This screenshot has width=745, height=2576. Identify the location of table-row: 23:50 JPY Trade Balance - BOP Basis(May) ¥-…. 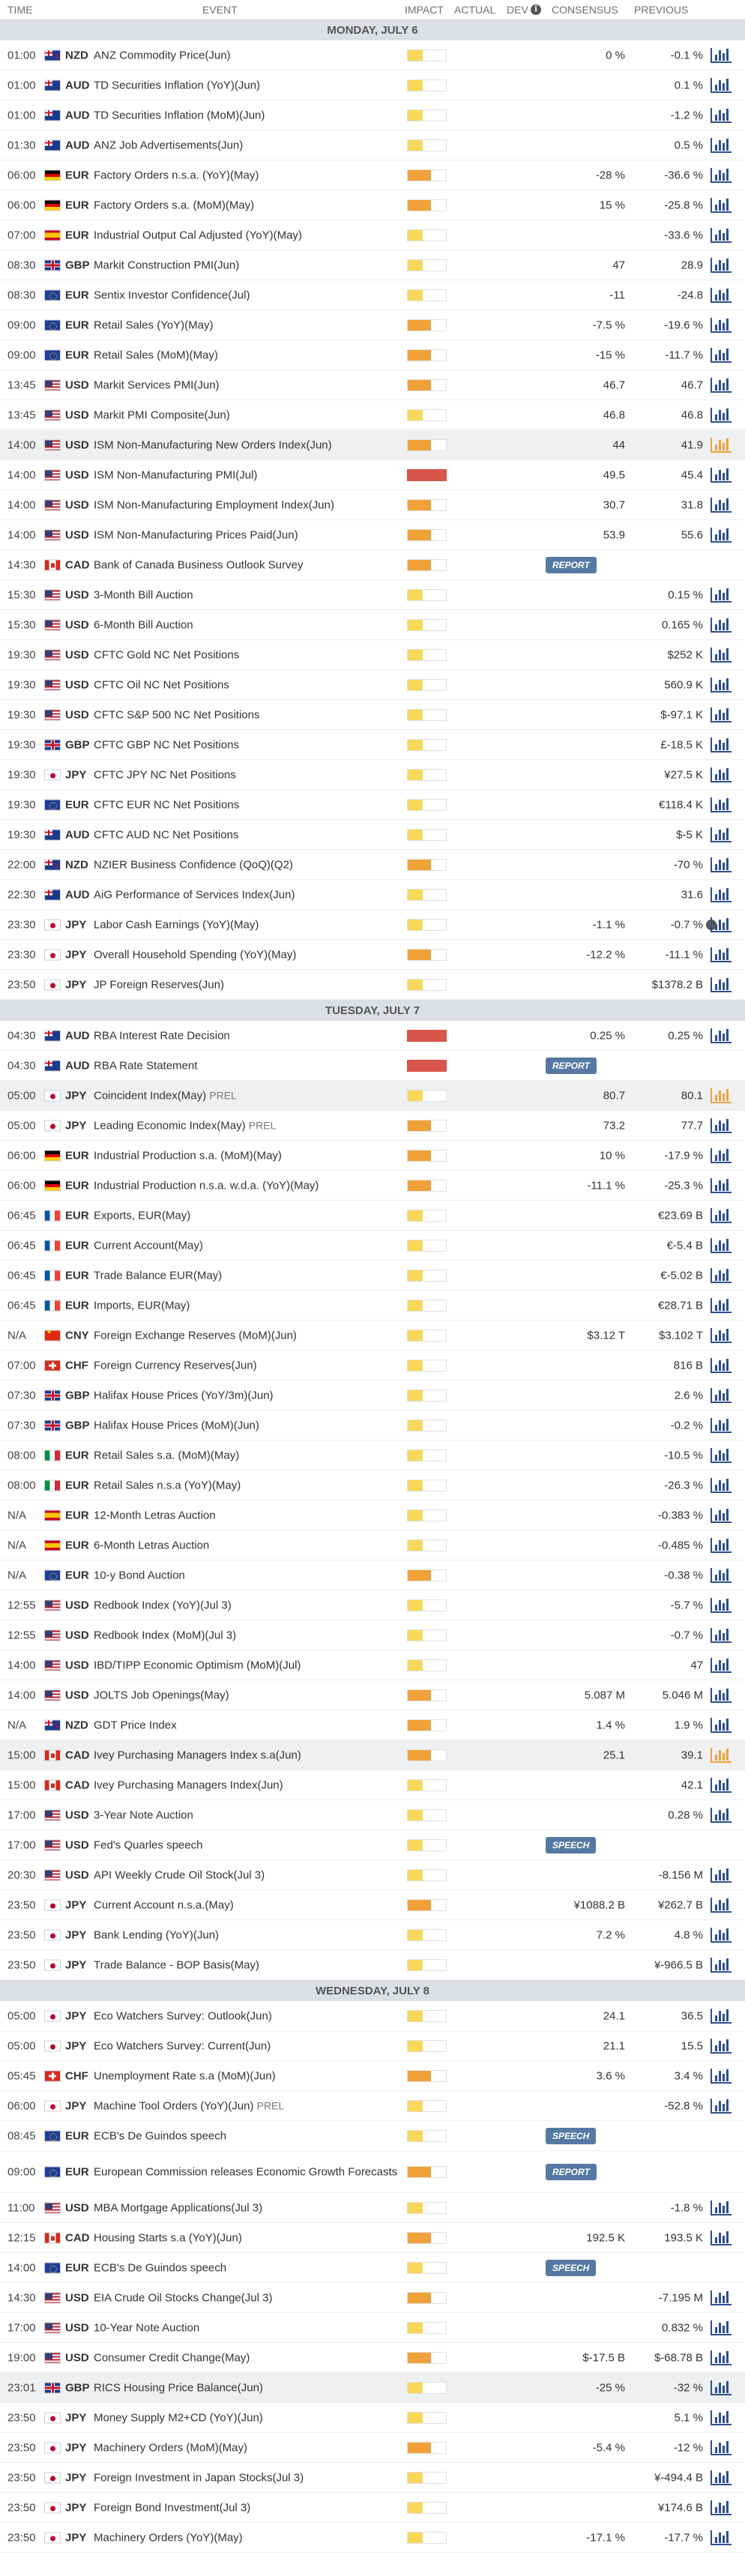
(372, 1965).